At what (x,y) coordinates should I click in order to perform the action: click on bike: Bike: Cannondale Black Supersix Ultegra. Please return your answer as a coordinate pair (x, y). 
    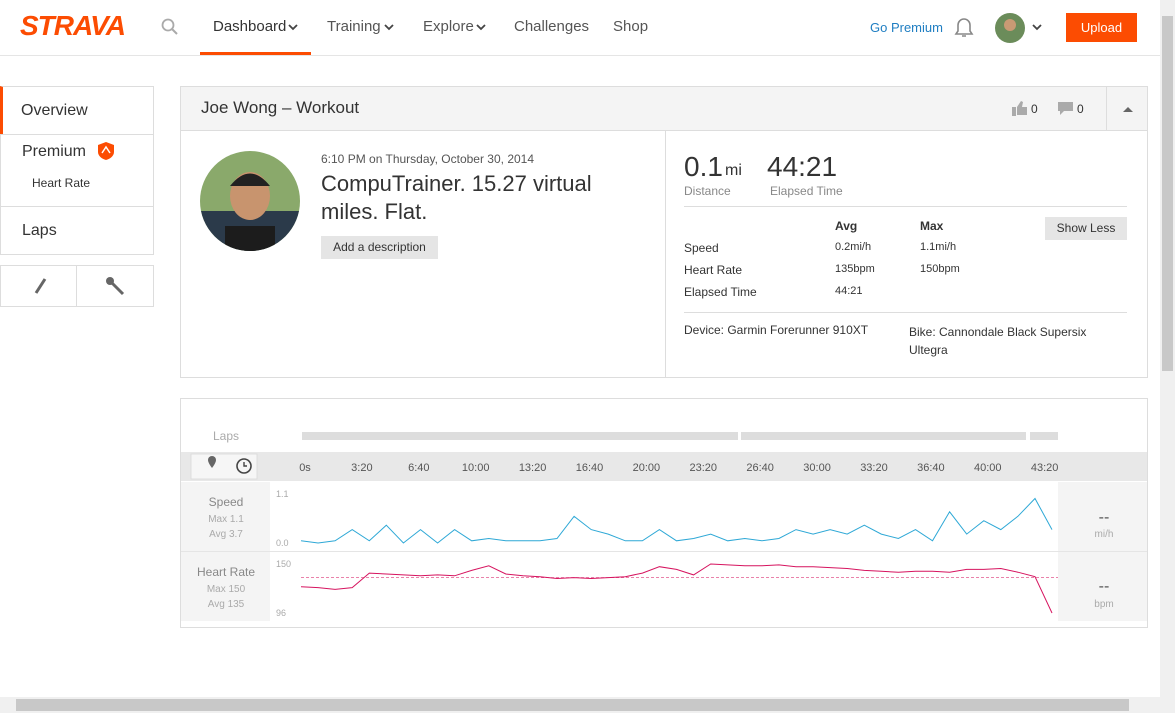
    Looking at the image, I should click on (998, 341).